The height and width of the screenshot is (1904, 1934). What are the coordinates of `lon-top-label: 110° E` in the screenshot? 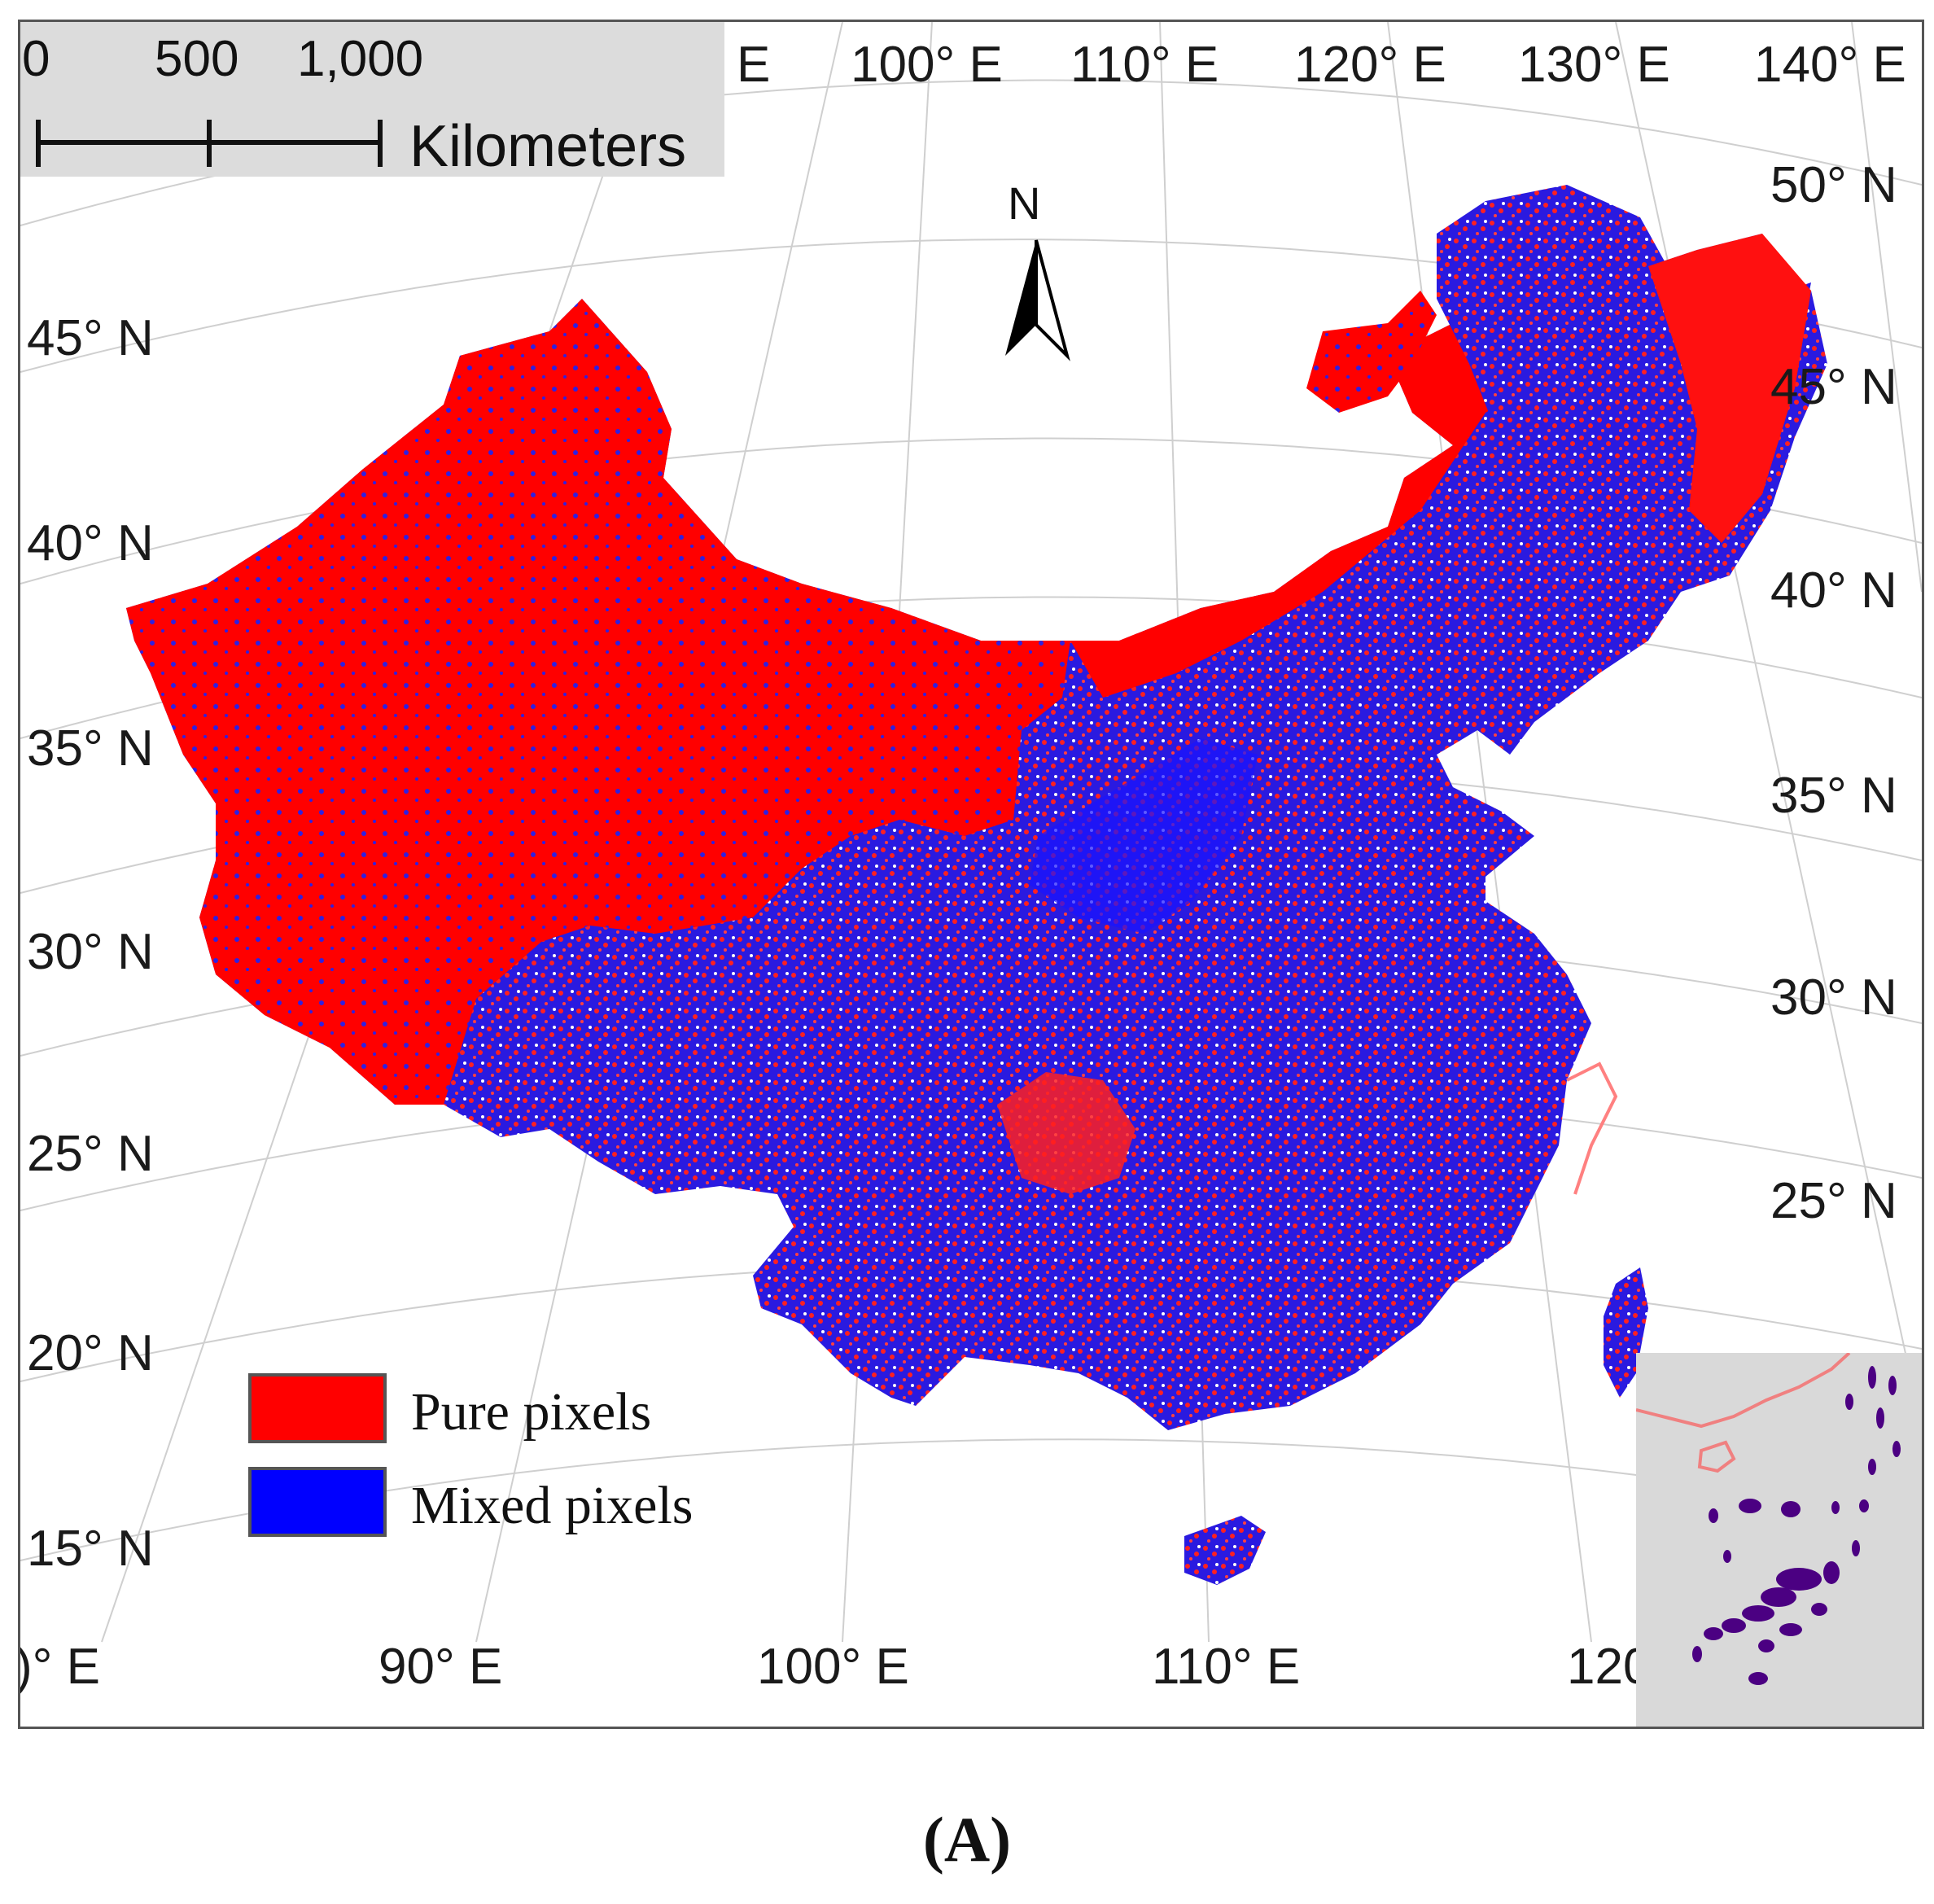 It's located at (1145, 65).